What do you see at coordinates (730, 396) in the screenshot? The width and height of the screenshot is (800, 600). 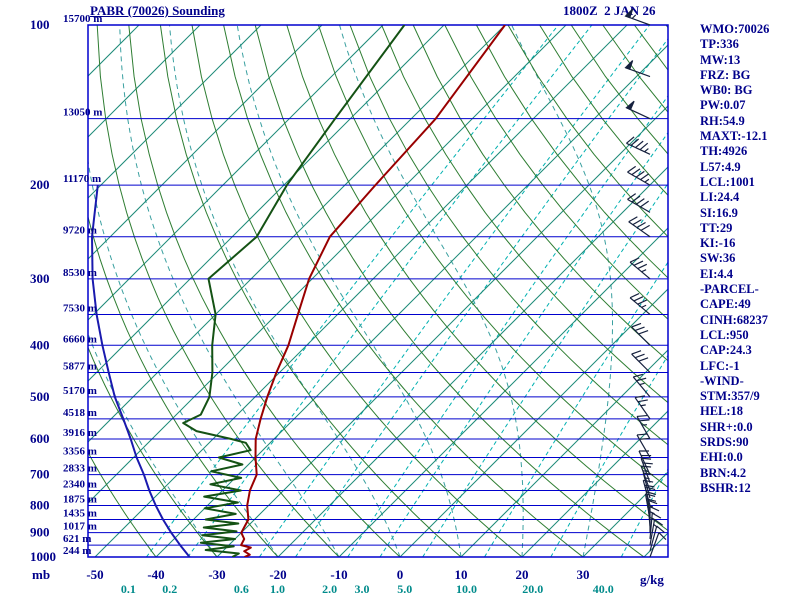 I see `info-line: STM:357/9` at bounding box center [730, 396].